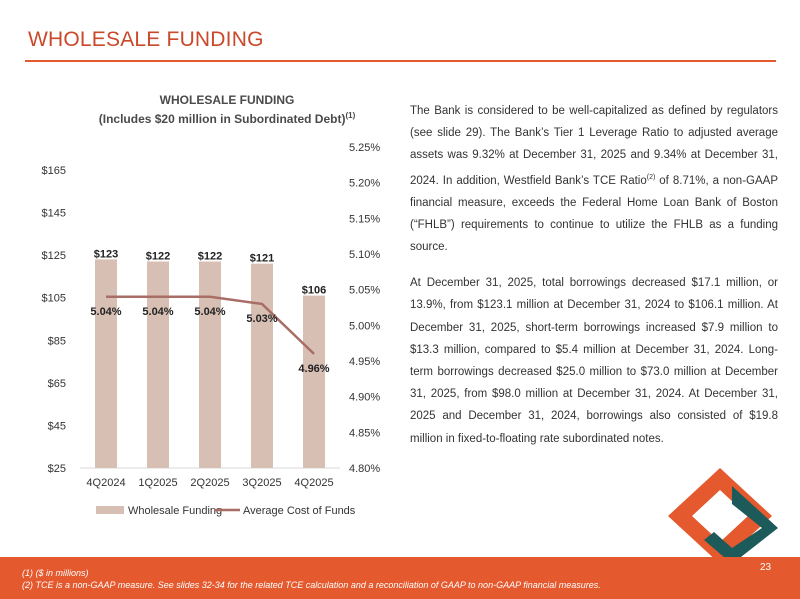 Image resolution: width=800 pixels, height=599 pixels. What do you see at coordinates (105, 483) in the screenshot?
I see `x-tick-label: 4Q2024` at bounding box center [105, 483].